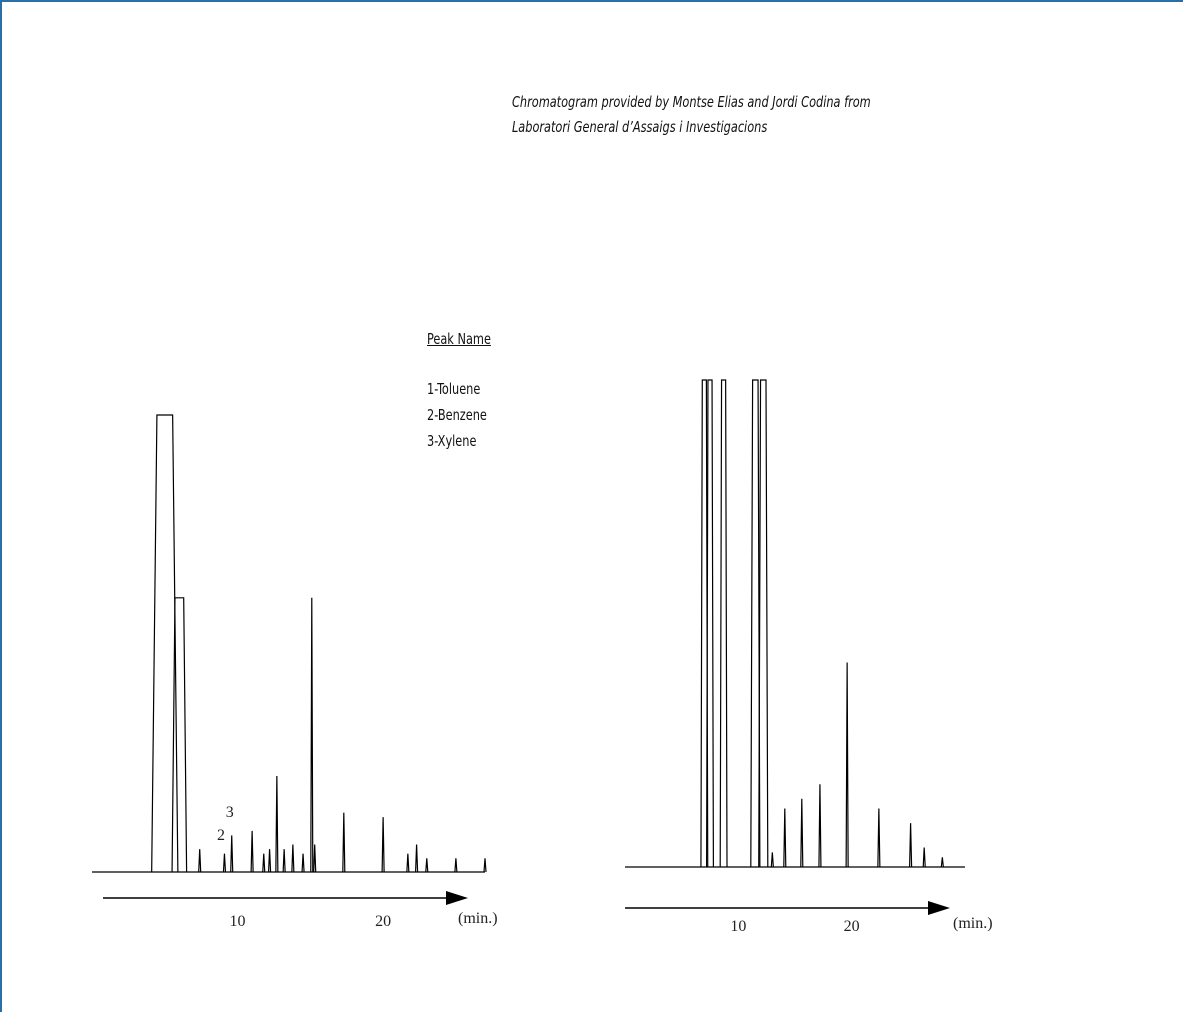 The height and width of the screenshot is (1012, 1183). What do you see at coordinates (221, 835) in the screenshot?
I see `peak-label-2: 2` at bounding box center [221, 835].